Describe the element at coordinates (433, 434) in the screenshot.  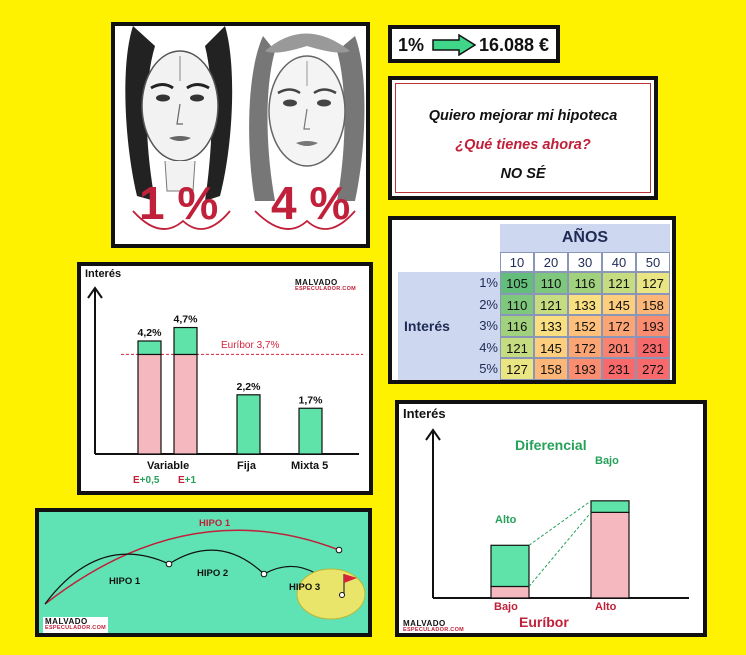
I see `diff-y-arrow` at that location.